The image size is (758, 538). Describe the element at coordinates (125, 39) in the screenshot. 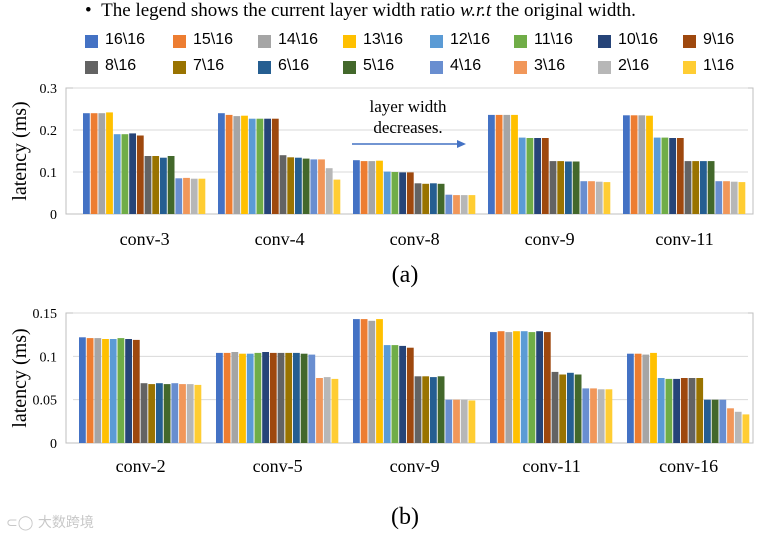

I see `legend-label: 16\16` at that location.